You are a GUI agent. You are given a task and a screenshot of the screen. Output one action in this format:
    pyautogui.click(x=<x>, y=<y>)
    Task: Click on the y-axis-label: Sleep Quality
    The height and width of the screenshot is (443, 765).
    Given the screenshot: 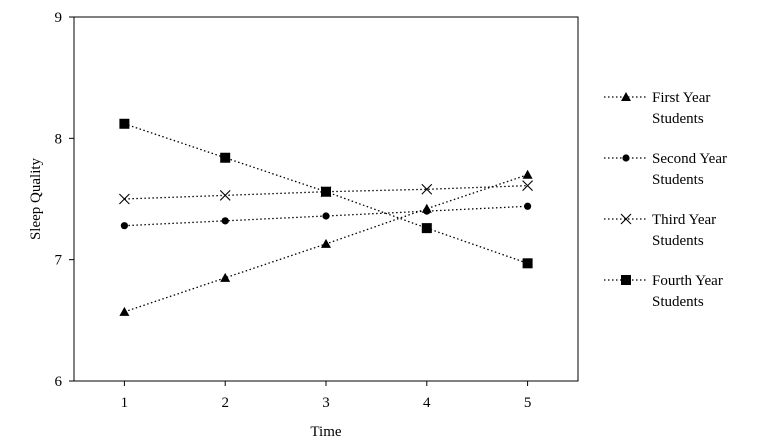 What is the action you would take?
    pyautogui.click(x=36, y=198)
    